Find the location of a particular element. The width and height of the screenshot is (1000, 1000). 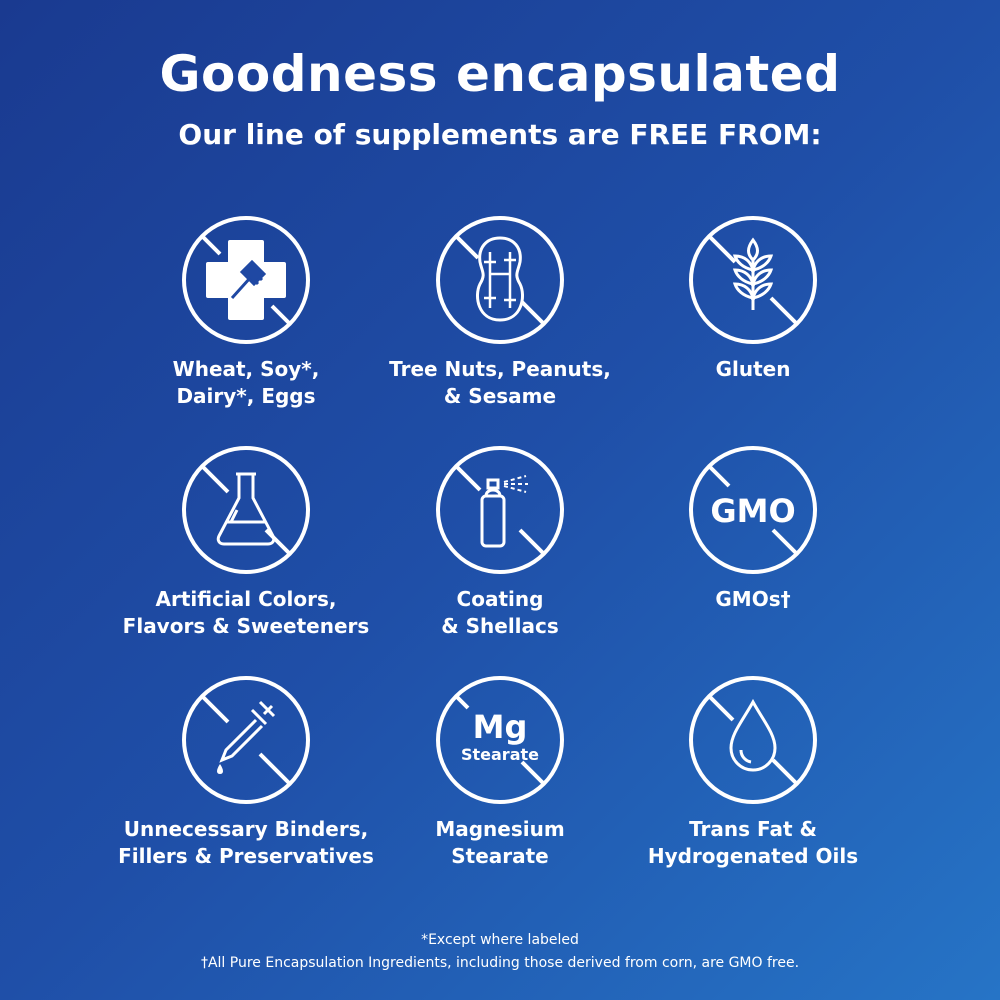

item-label: Trans Fat & Hydrogenated Oils is located at coordinates (753, 842).